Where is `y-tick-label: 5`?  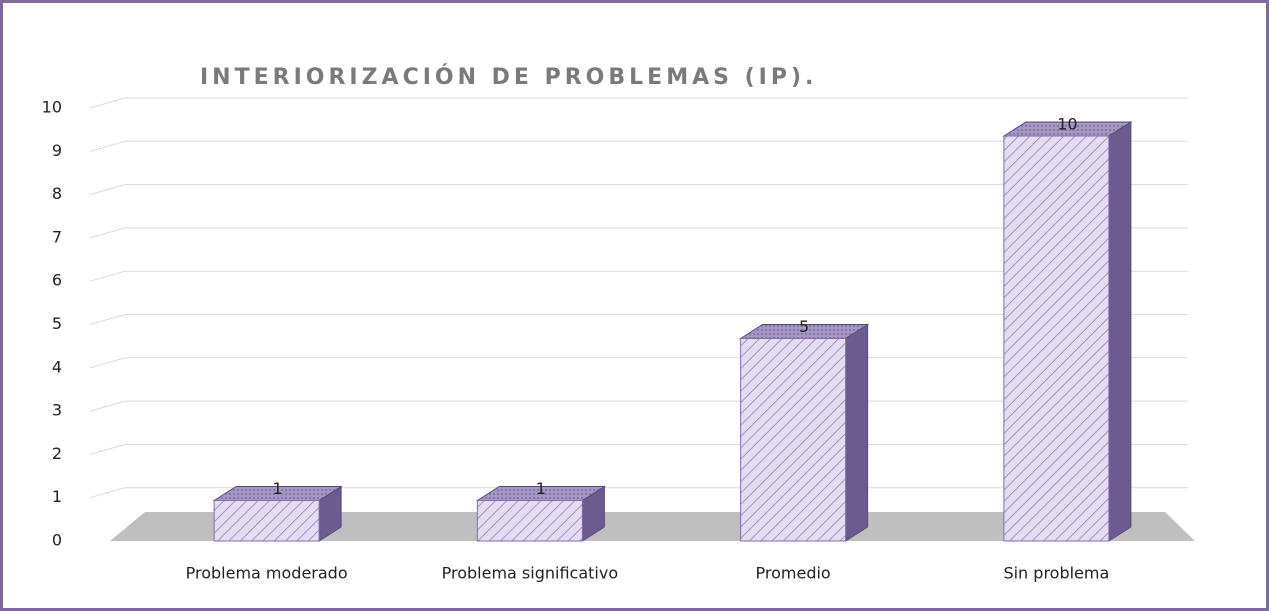
y-tick-label: 5 is located at coordinates (57, 323).